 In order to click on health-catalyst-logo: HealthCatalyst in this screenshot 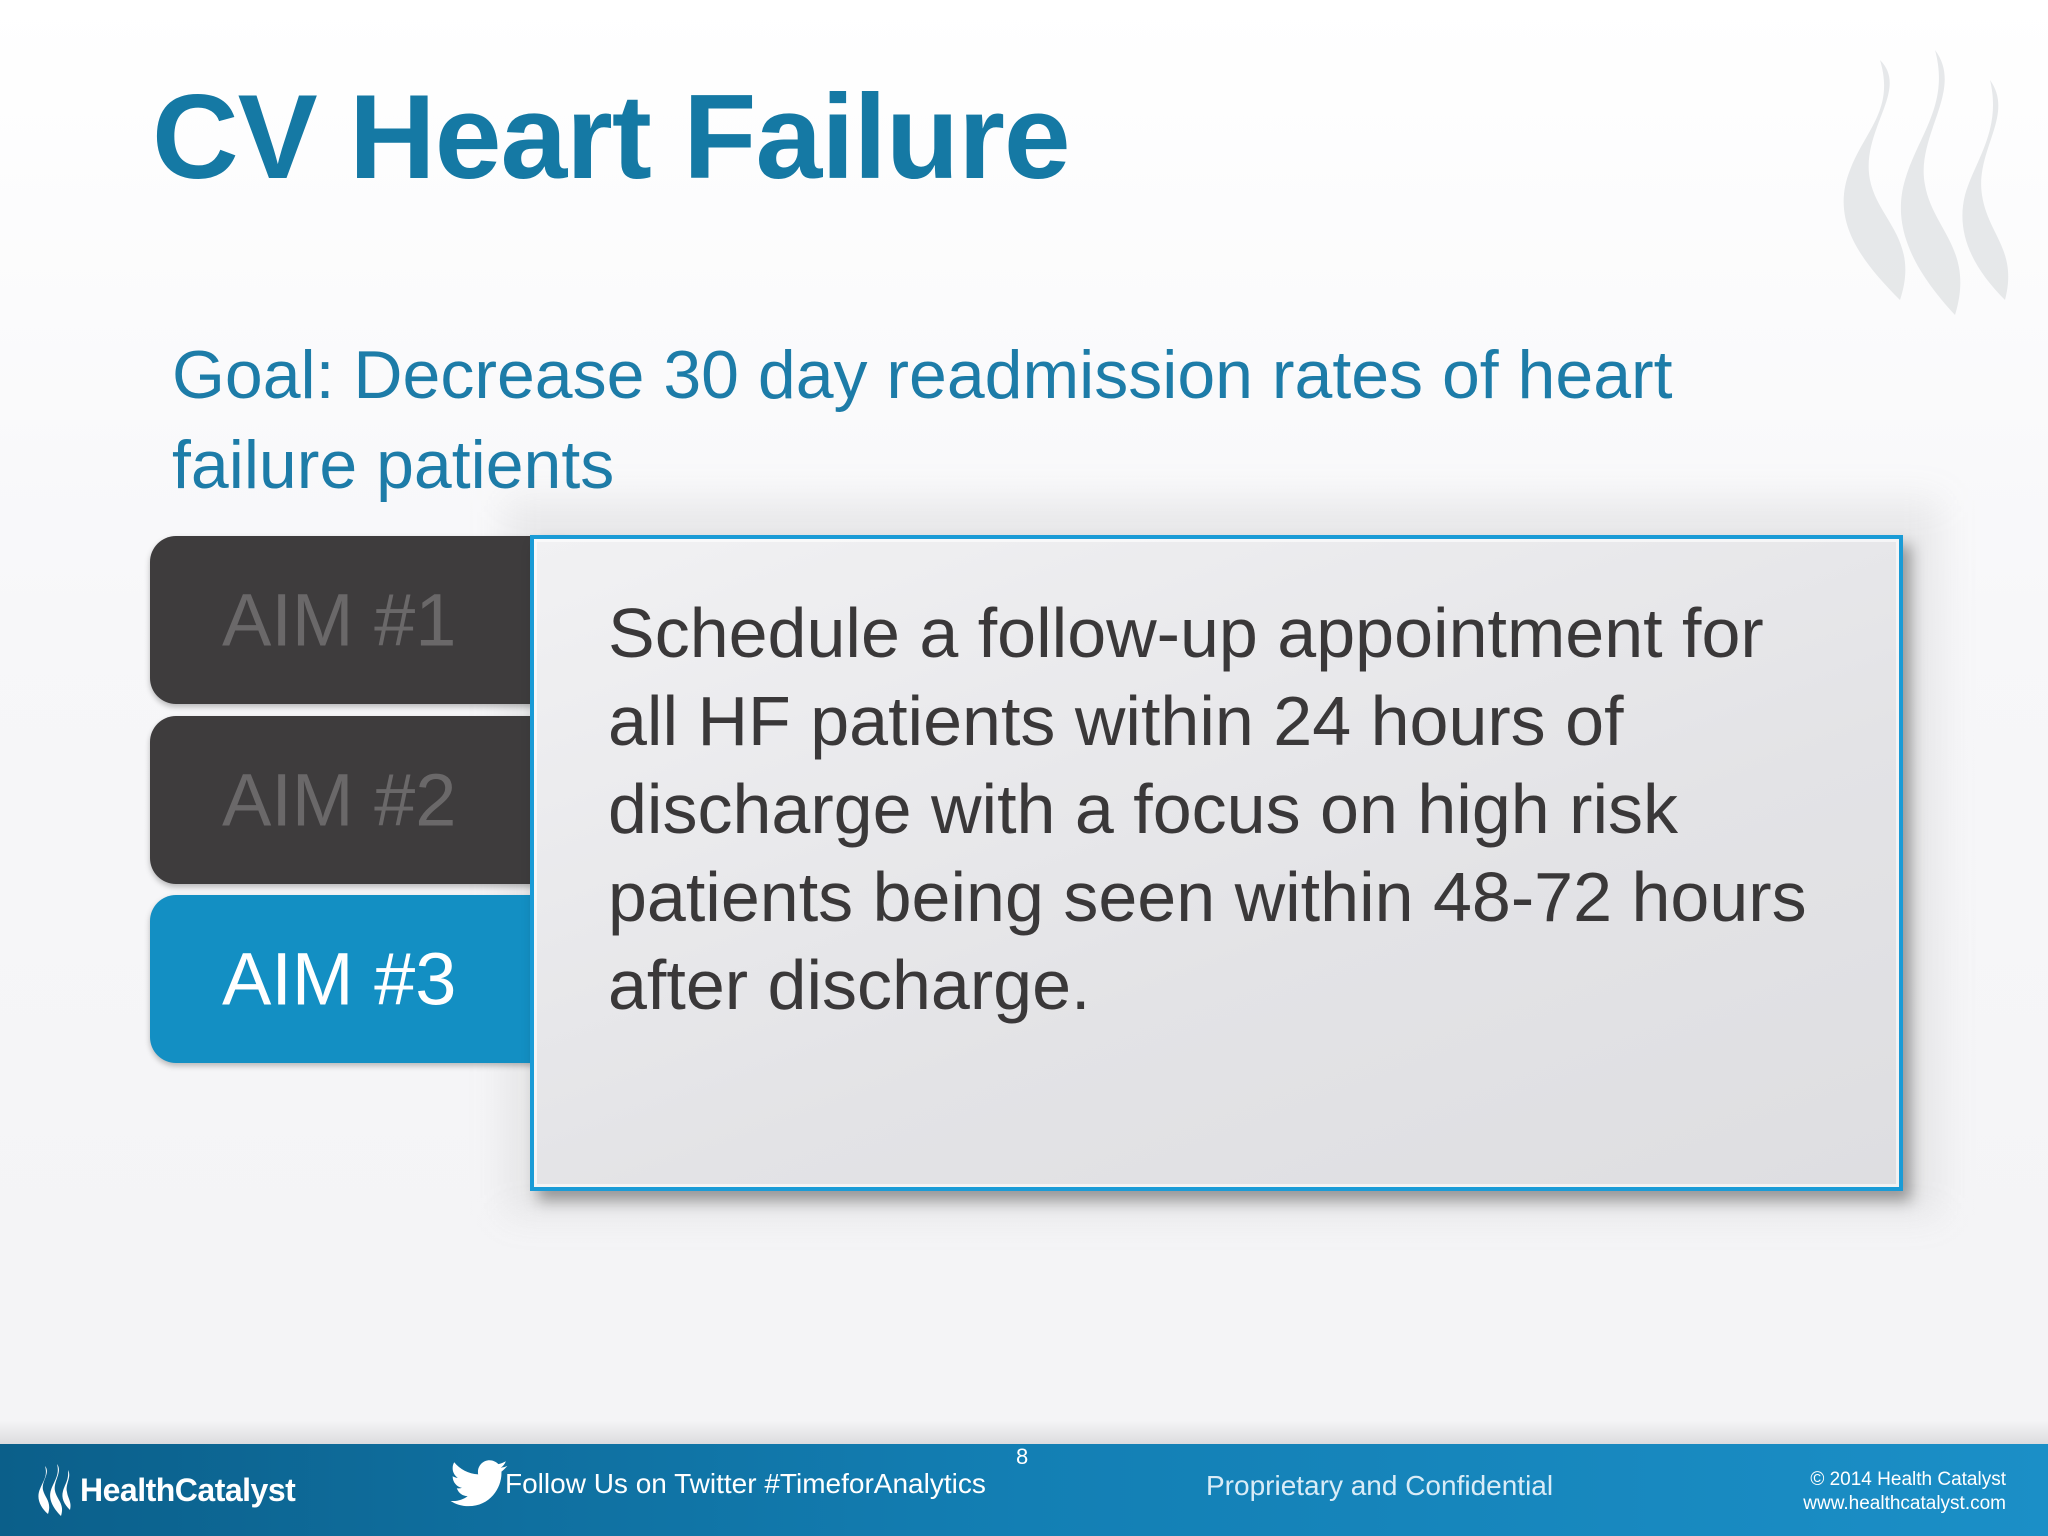, I will do `click(167, 1490)`.